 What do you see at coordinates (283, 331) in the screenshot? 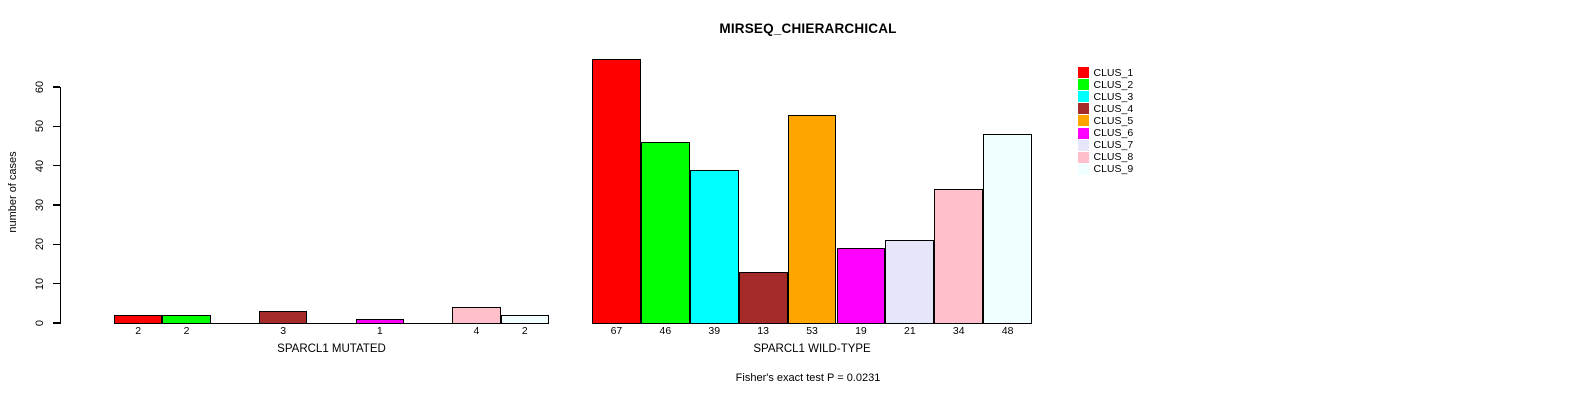
I see `bar-value-label: 3` at bounding box center [283, 331].